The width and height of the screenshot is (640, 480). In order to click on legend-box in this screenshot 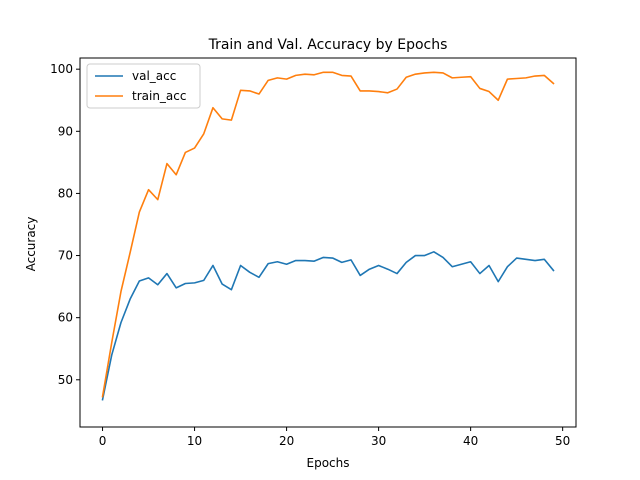, I will do `click(143, 86)`.